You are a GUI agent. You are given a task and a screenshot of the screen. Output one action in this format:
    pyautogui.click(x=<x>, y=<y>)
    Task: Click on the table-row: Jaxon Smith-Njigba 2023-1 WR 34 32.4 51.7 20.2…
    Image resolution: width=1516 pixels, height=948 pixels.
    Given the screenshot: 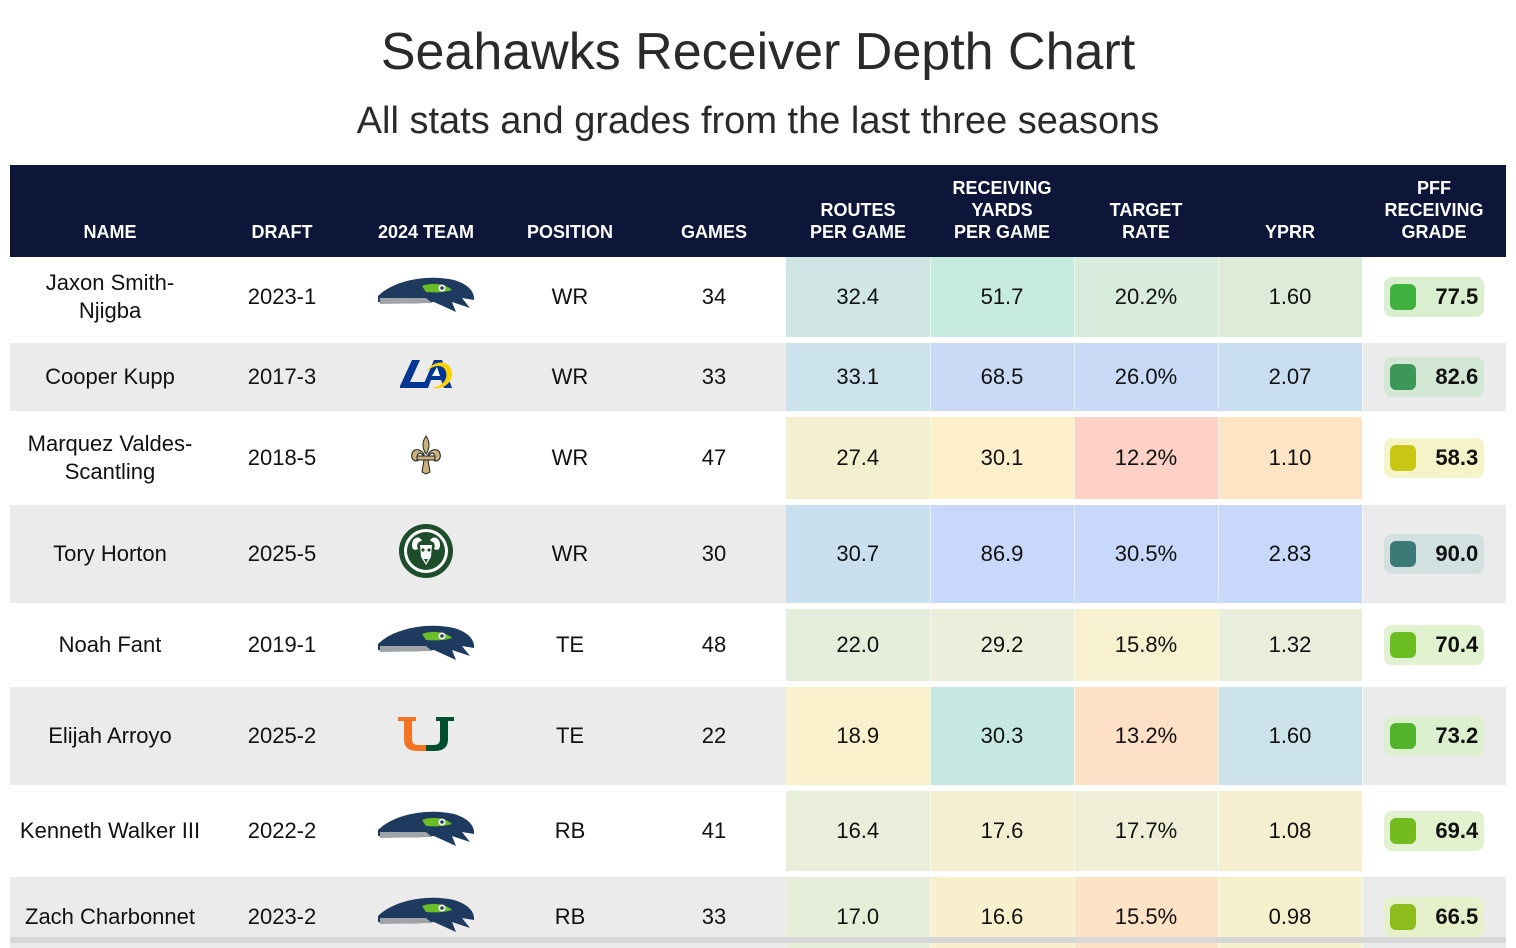 What is the action you would take?
    pyautogui.click(x=758, y=297)
    